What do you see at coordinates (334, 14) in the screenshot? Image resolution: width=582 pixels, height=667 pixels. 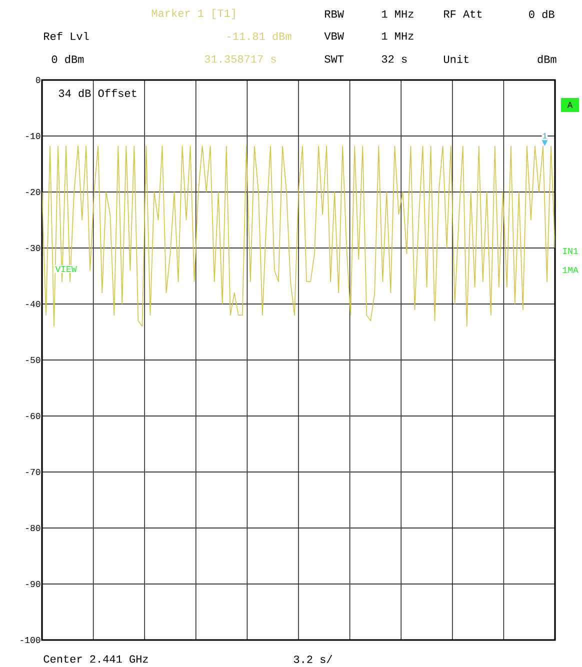 I see `text: RBW` at bounding box center [334, 14].